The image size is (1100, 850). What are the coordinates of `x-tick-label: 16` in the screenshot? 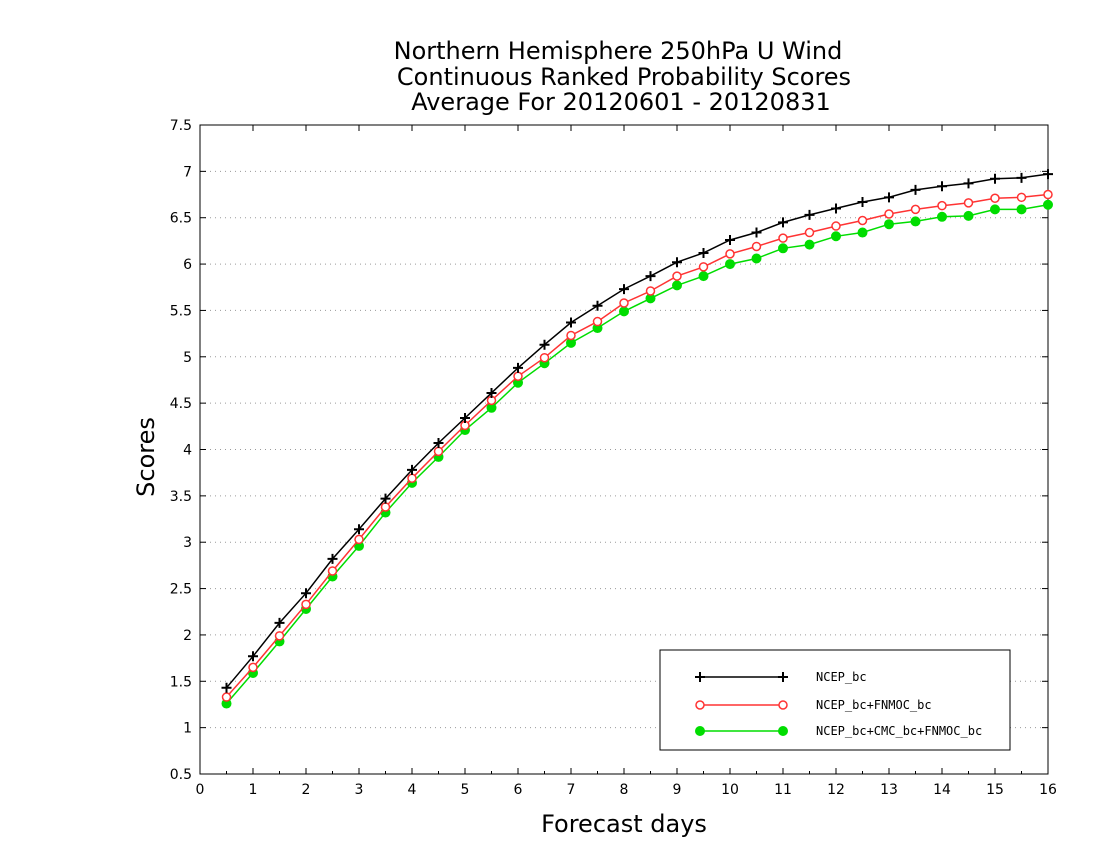 It's located at (1048, 790).